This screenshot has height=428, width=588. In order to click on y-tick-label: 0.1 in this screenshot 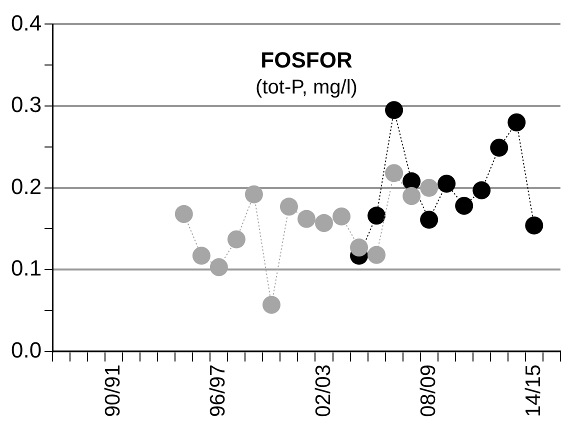, I will do `click(26, 268)`.